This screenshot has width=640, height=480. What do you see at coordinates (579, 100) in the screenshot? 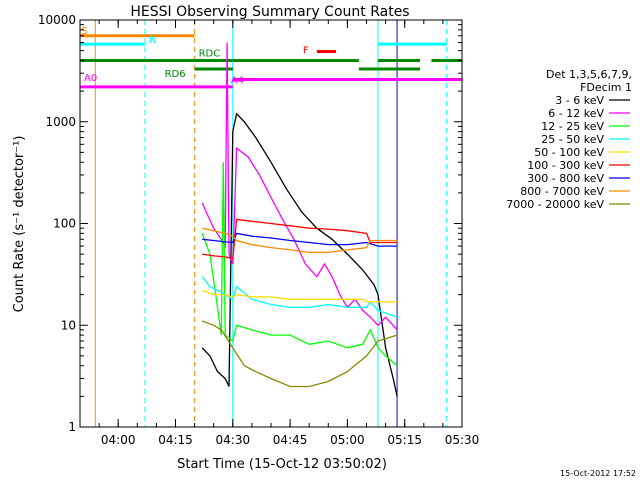
I see `legend-label-0: 3 - 6 keV` at bounding box center [579, 100].